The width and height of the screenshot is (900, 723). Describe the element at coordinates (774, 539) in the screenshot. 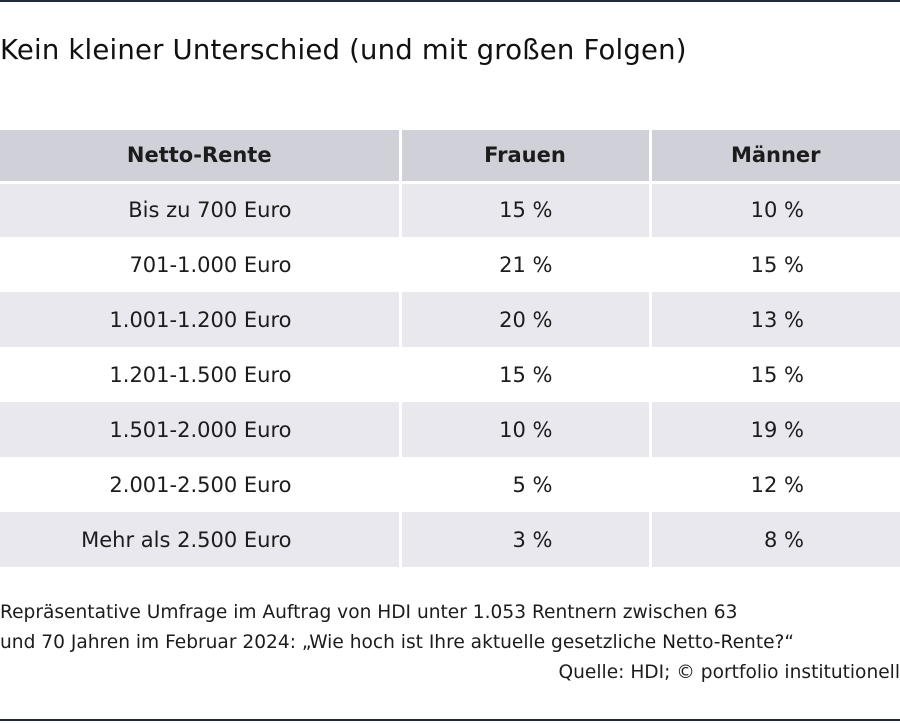

I see `cell-maenner: 8 %` at that location.